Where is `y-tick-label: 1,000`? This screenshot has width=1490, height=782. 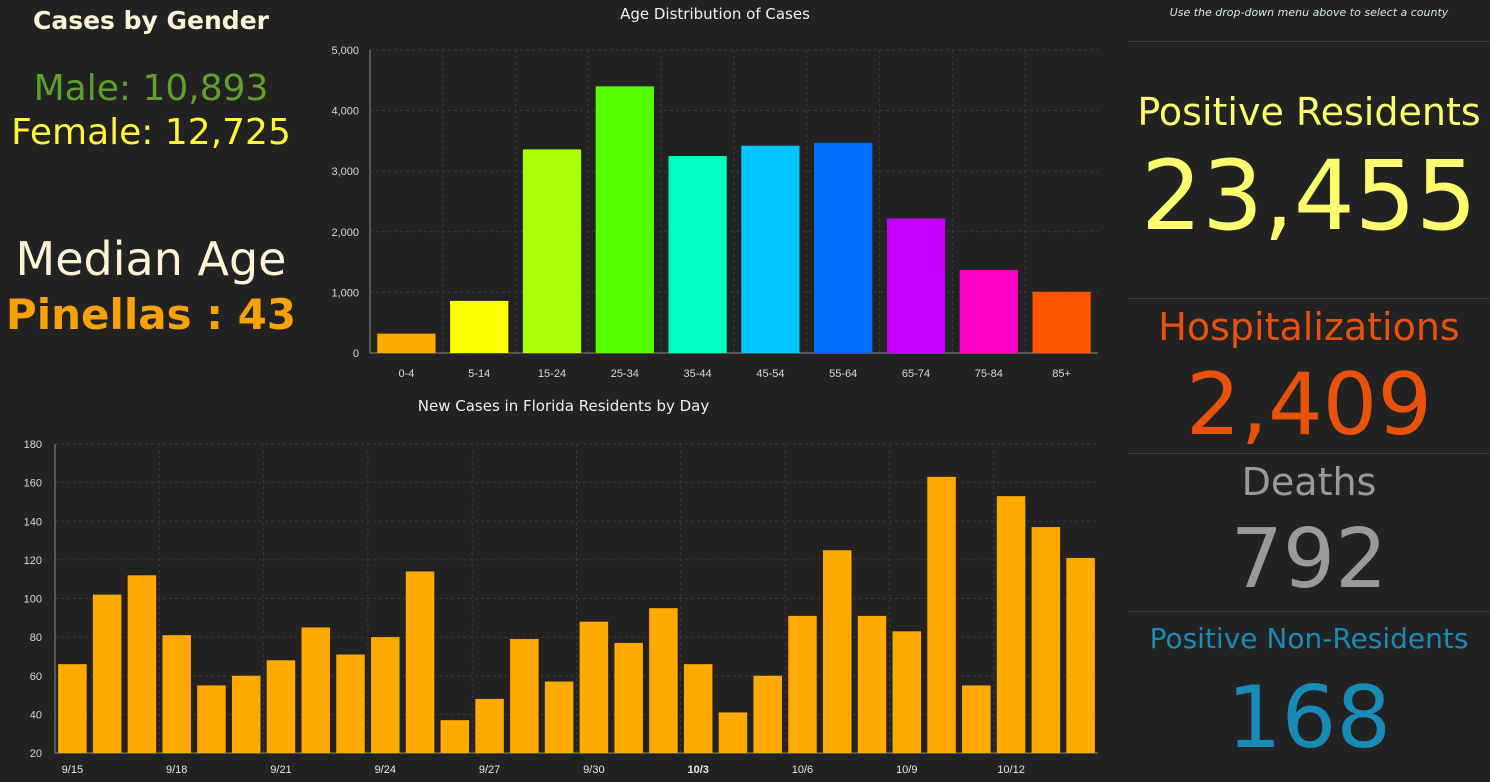
y-tick-label: 1,000 is located at coordinates (345, 293).